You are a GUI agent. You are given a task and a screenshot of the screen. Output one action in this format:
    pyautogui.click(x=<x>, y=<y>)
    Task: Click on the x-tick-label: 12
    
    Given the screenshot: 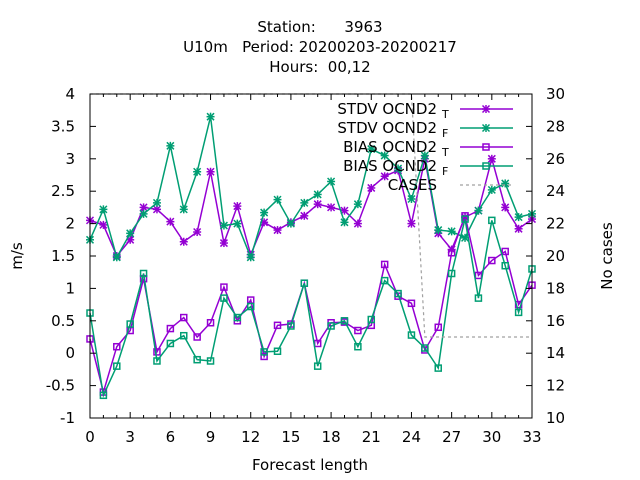 What is the action you would take?
    pyautogui.click(x=250, y=437)
    